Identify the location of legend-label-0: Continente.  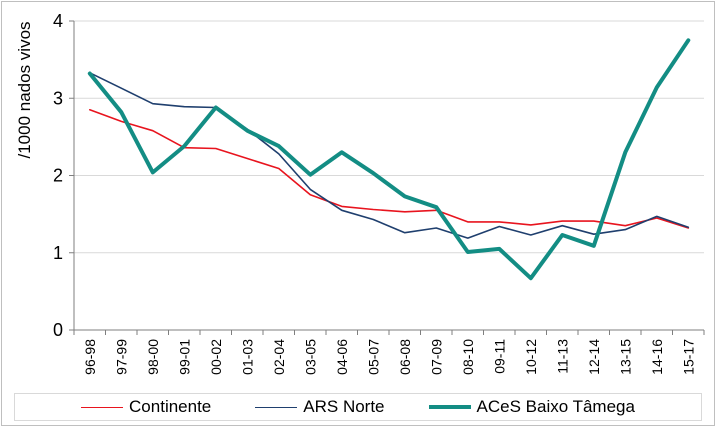
(170, 406).